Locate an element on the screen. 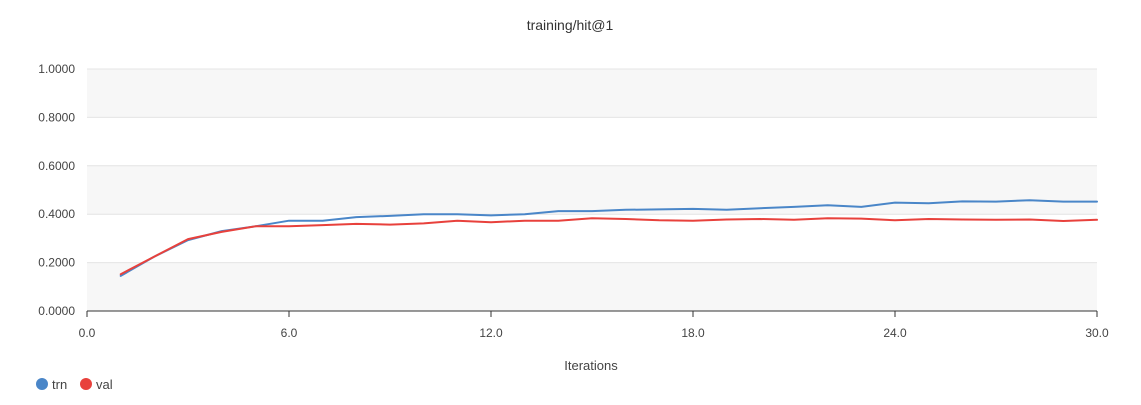 This screenshot has width=1141, height=405. y-tick-label: 0.6000 is located at coordinates (56, 166).